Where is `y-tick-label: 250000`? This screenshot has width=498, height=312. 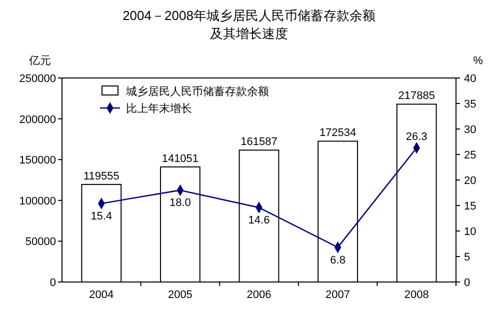
y-tick-label: 250000 is located at coordinates (37, 79).